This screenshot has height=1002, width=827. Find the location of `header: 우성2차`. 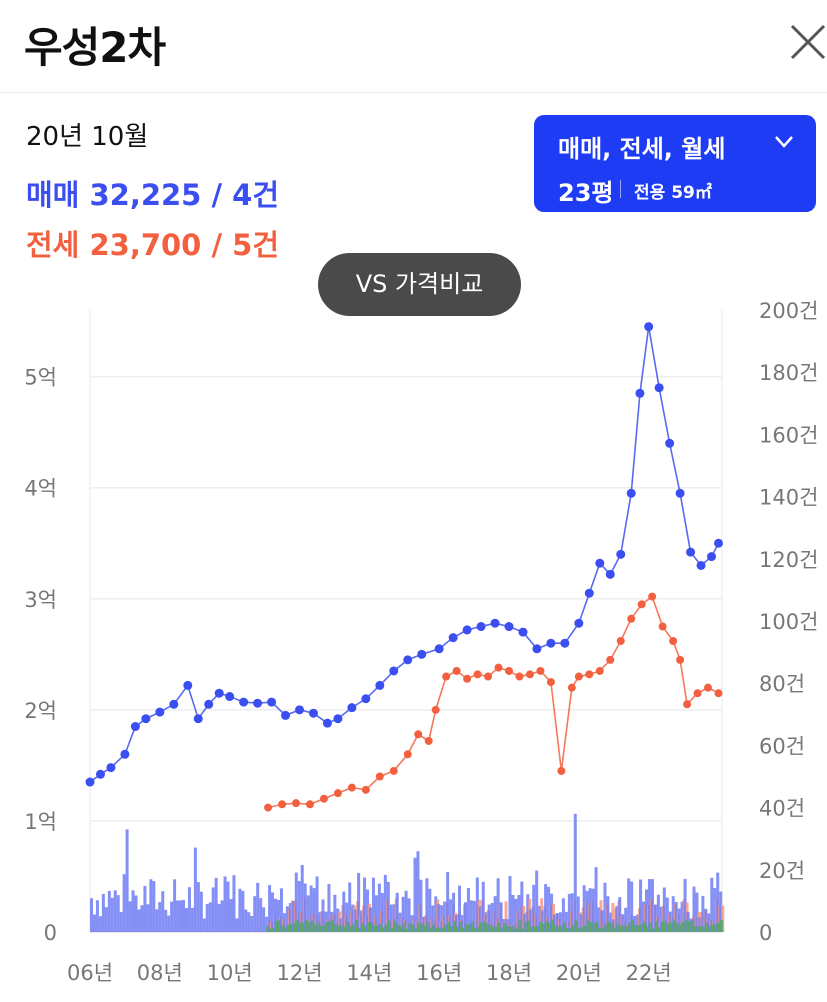

header: 우성2차 is located at coordinates (413, 46).